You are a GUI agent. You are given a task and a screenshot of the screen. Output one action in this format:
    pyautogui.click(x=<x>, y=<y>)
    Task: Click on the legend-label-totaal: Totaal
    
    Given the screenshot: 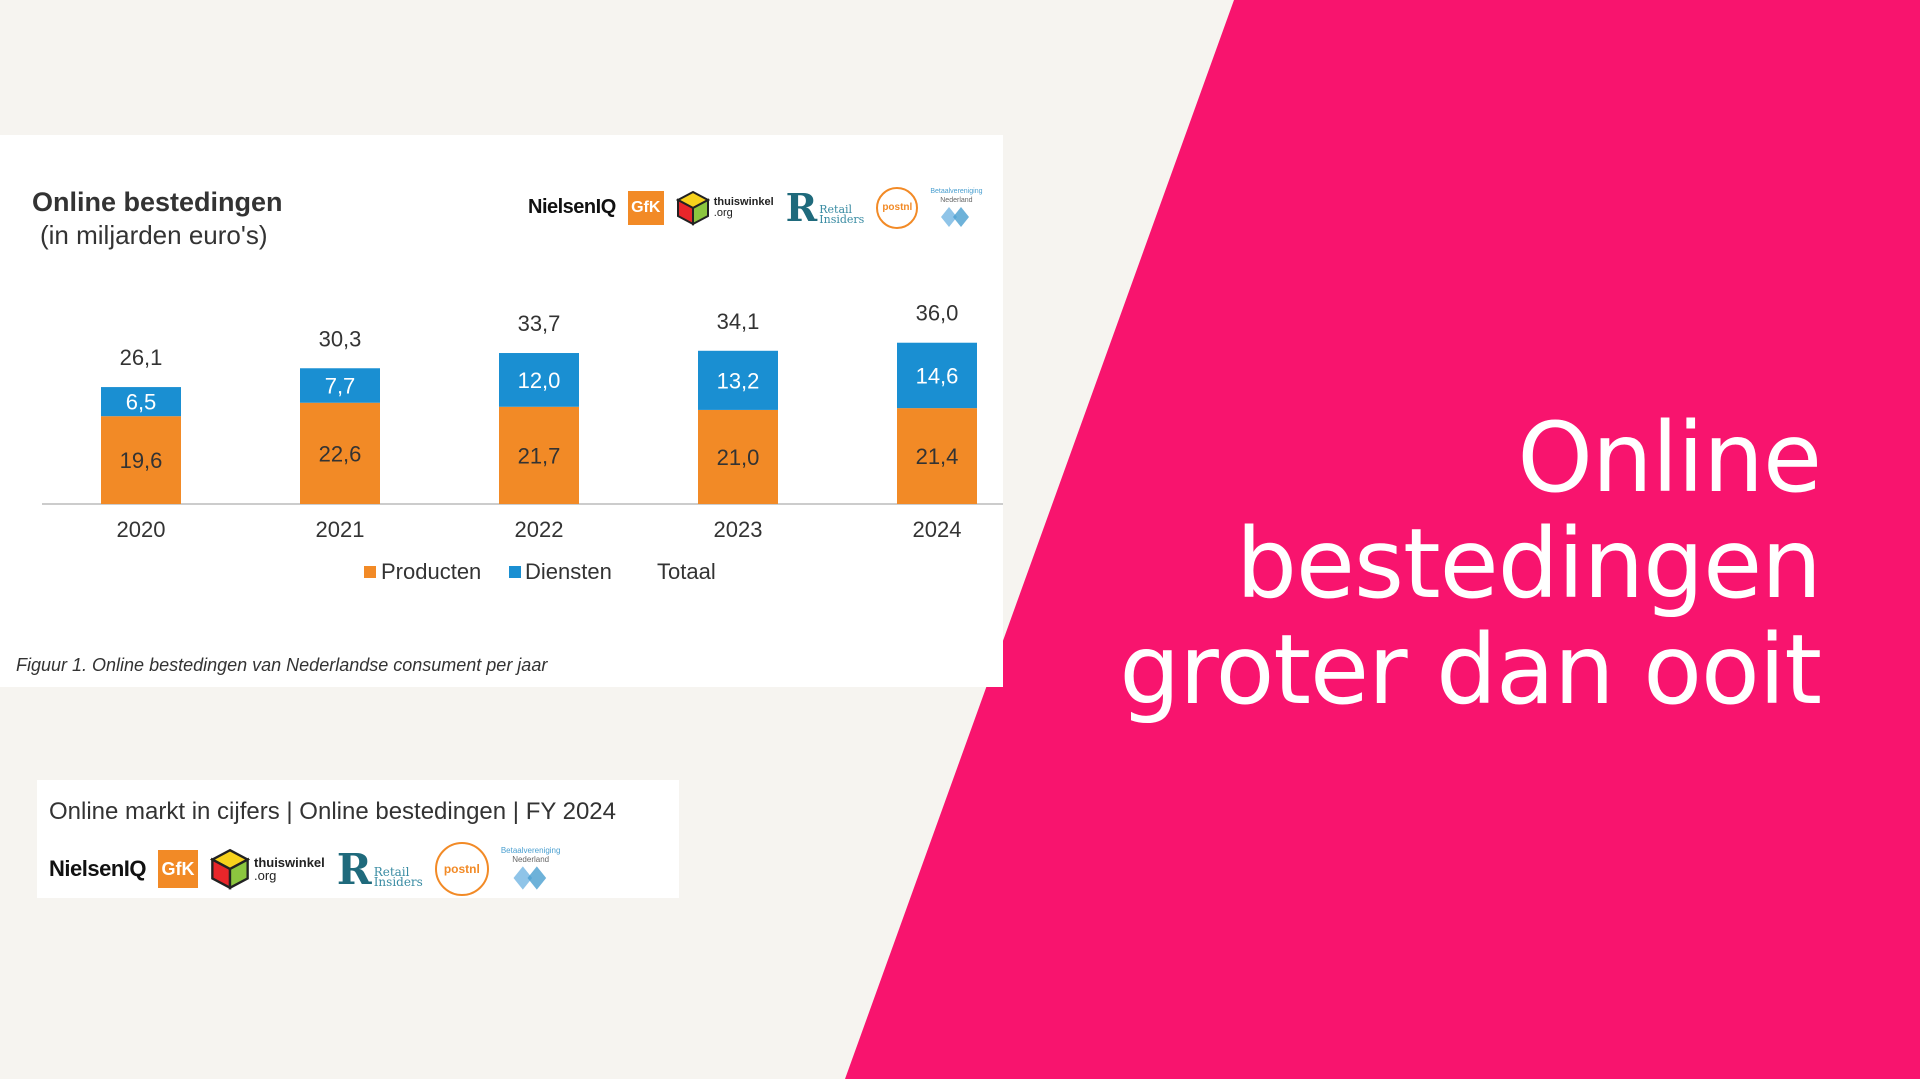 What is the action you would take?
    pyautogui.click(x=686, y=571)
    